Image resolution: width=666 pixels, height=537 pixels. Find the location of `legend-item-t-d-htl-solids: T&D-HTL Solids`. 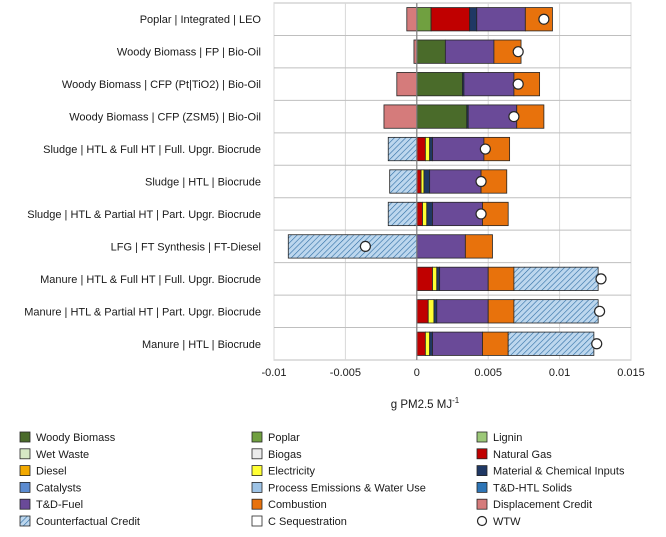

legend-item-t-d-htl-solids: T&D-HTL Solids is located at coordinates (524, 487).